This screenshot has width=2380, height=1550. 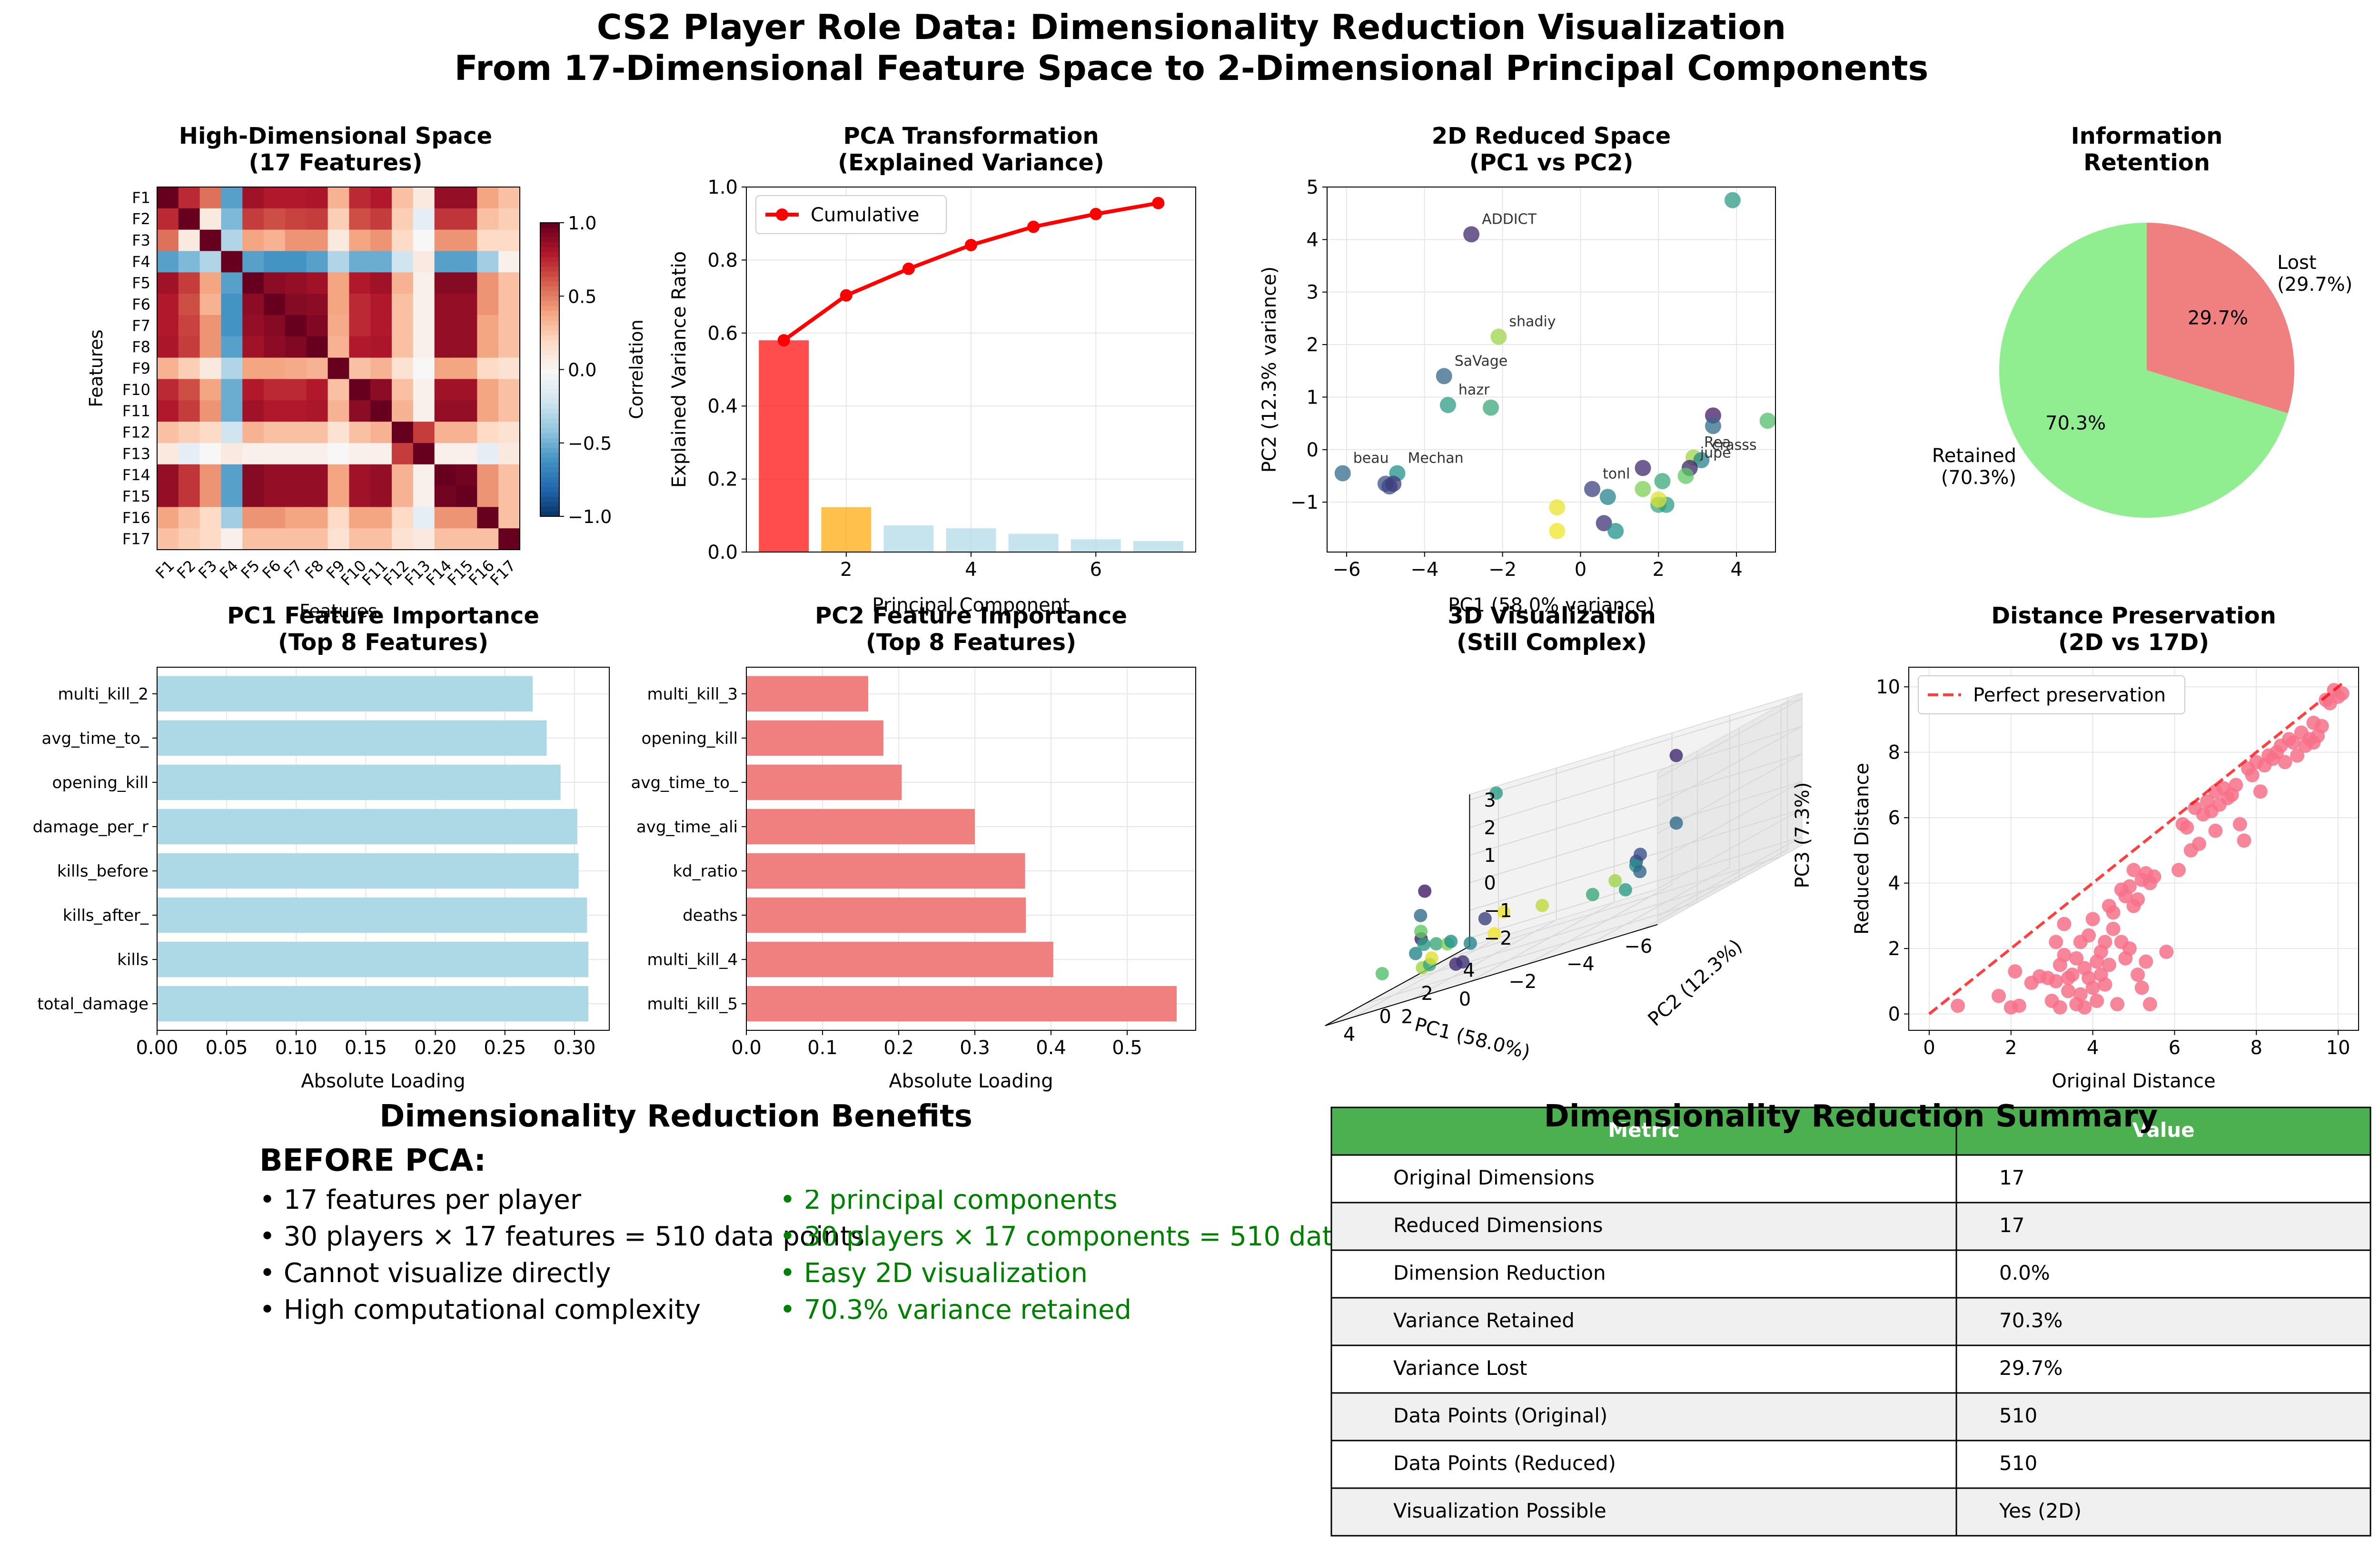 I want to click on after-heading: AFTER PCA:, so click(x=880, y=1160).